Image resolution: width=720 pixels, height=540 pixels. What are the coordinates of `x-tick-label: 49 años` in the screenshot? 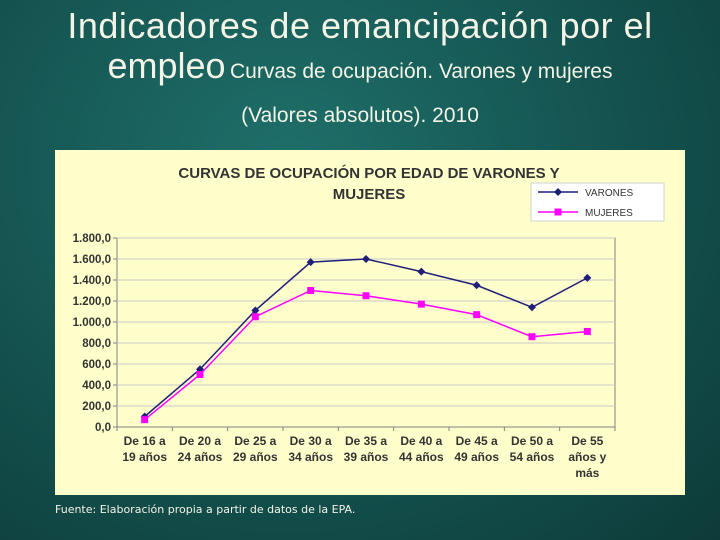 It's located at (476, 457).